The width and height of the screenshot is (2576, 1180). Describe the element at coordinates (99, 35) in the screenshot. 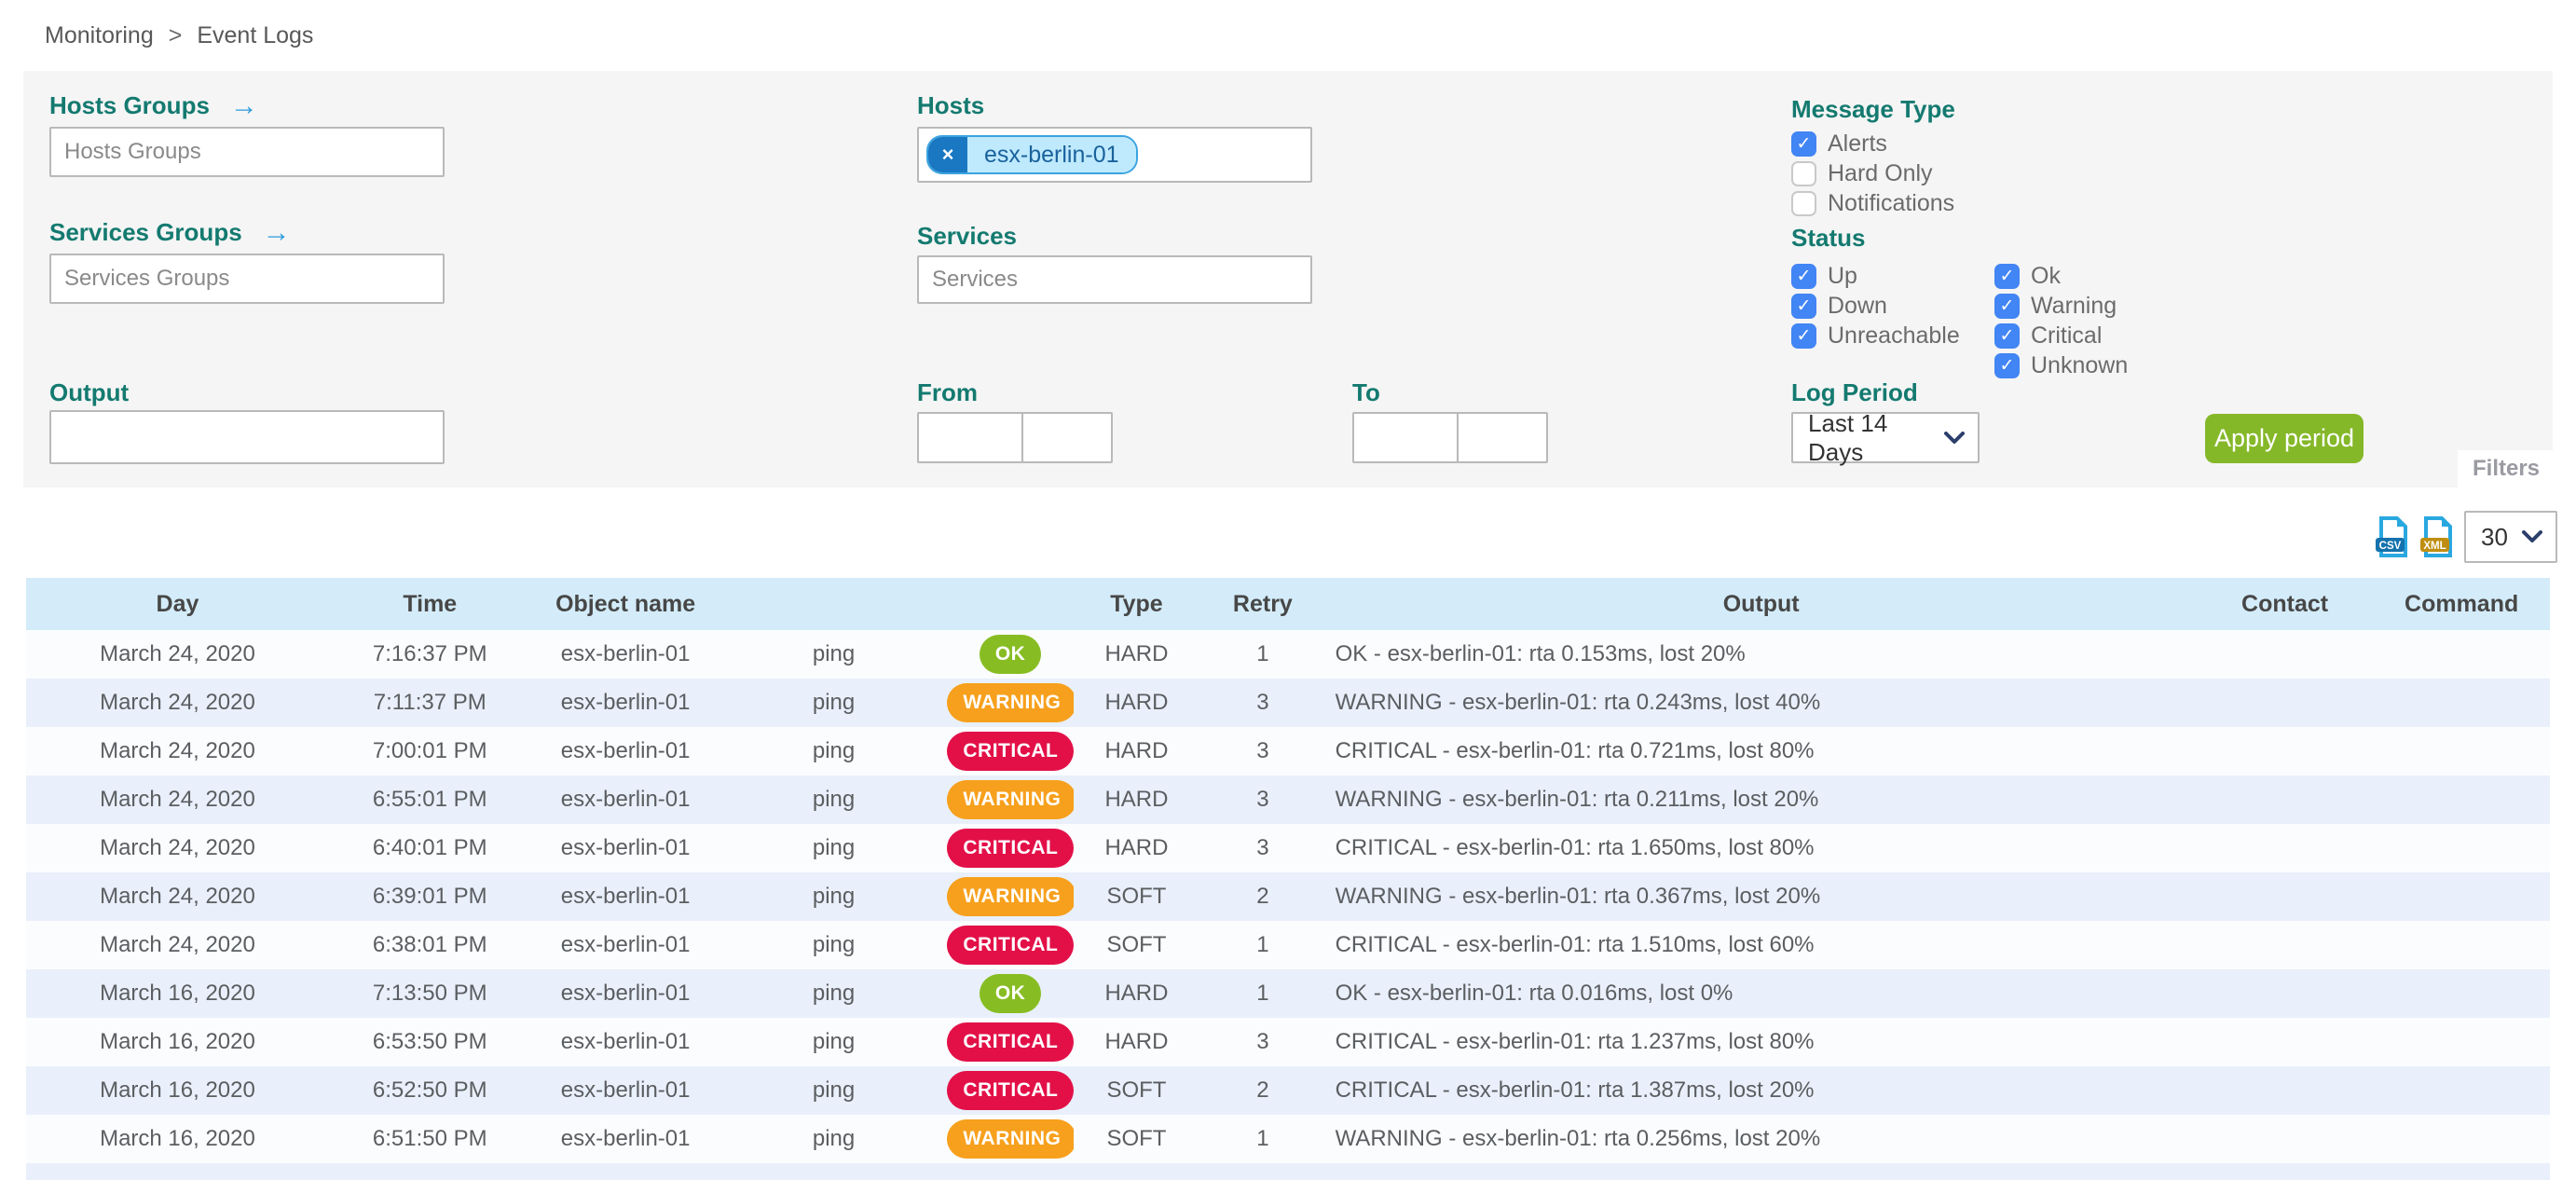

I see `breadcrumb-monitoring: Monitoring` at that location.